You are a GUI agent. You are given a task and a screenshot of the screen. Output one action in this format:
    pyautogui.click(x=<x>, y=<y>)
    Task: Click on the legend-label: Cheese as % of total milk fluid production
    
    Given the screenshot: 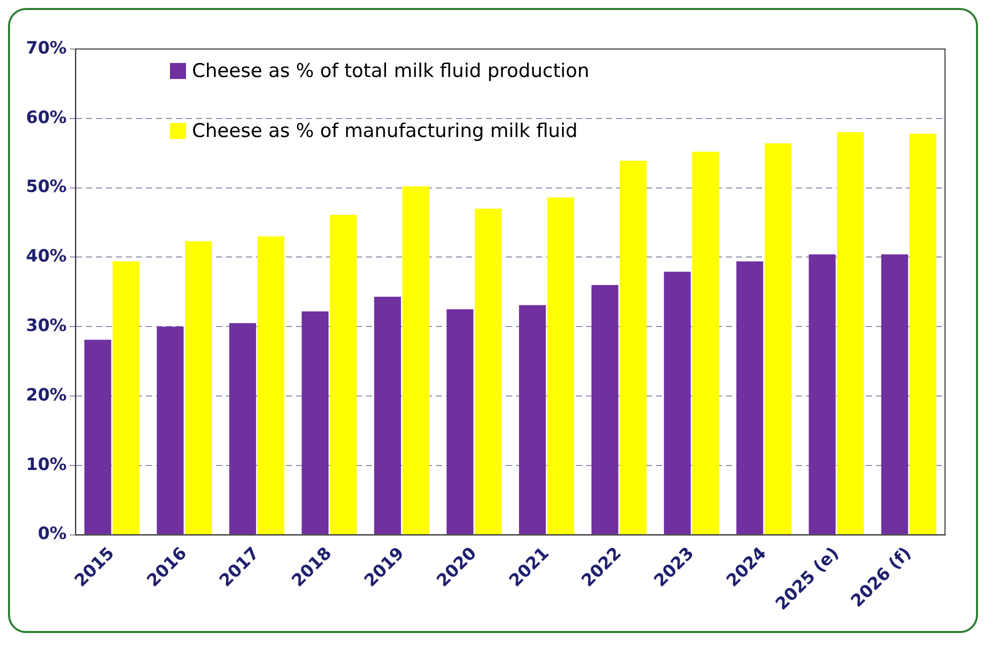 What is the action you would take?
    pyautogui.click(x=391, y=71)
    